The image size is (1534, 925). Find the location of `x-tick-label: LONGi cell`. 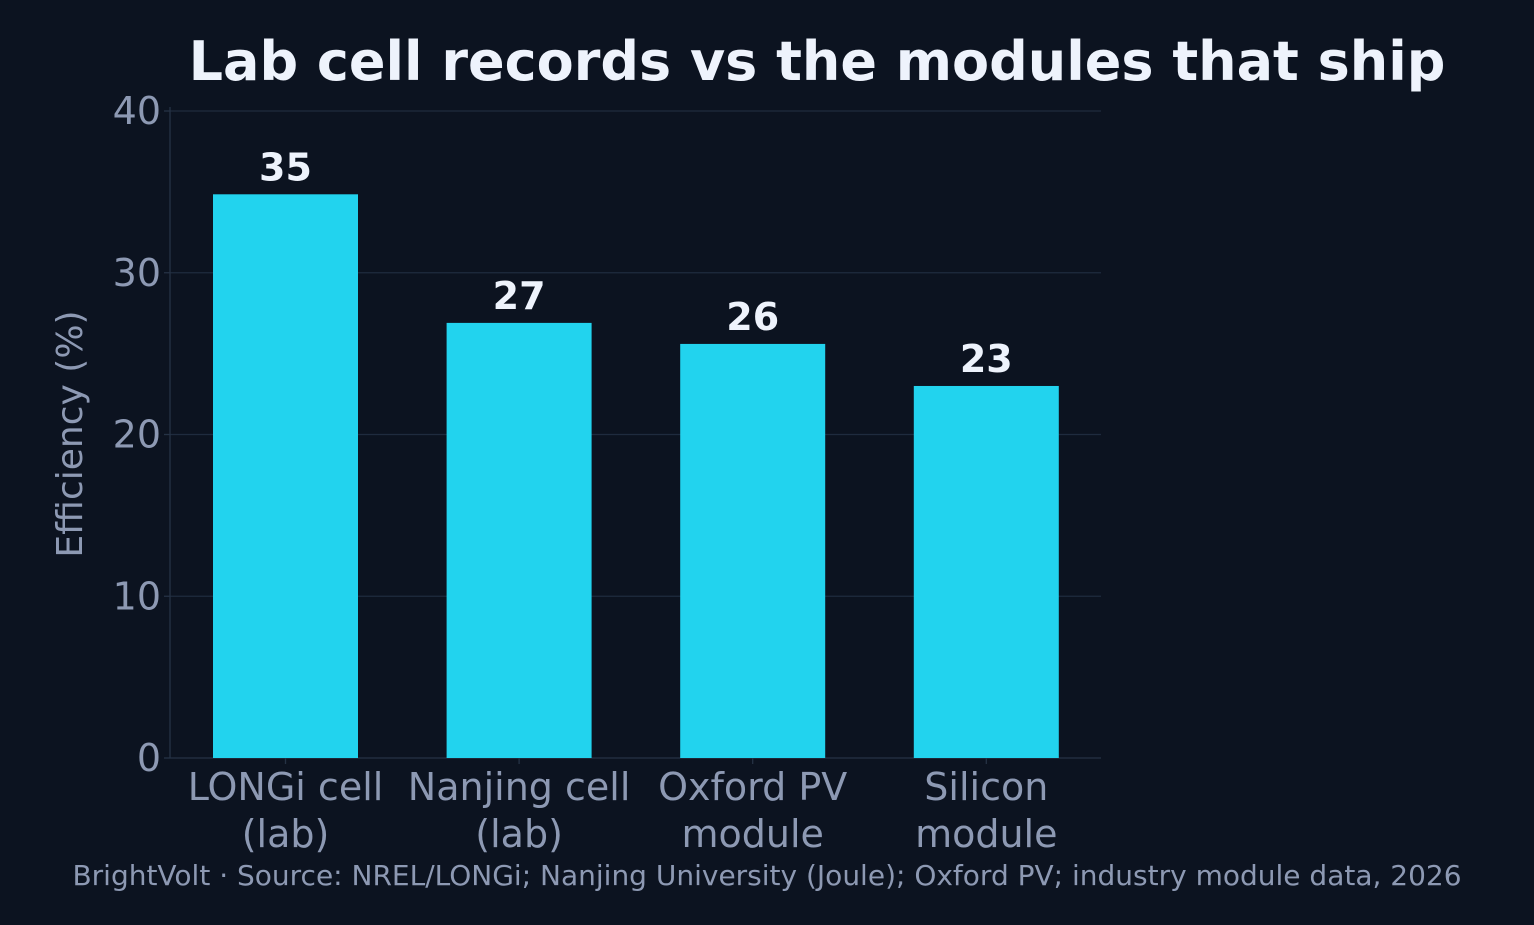

x-tick-label: LONGi cell is located at coordinates (286, 787).